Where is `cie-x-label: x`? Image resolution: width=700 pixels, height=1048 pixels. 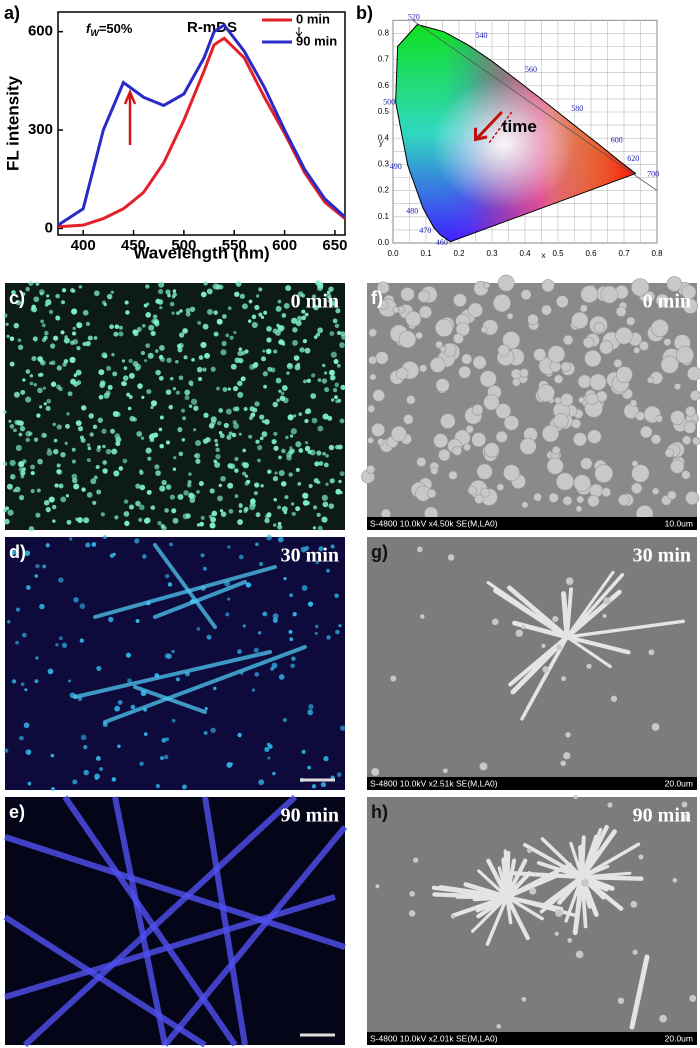 cie-x-label: x is located at coordinates (544, 255).